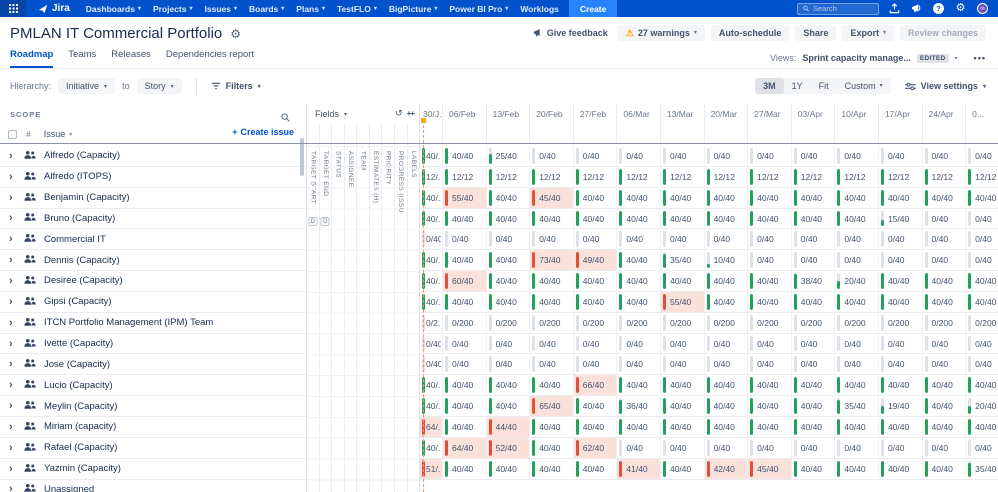 The image size is (998, 492). I want to click on scope-row: › Alfredo (ITOPS), so click(153, 177).